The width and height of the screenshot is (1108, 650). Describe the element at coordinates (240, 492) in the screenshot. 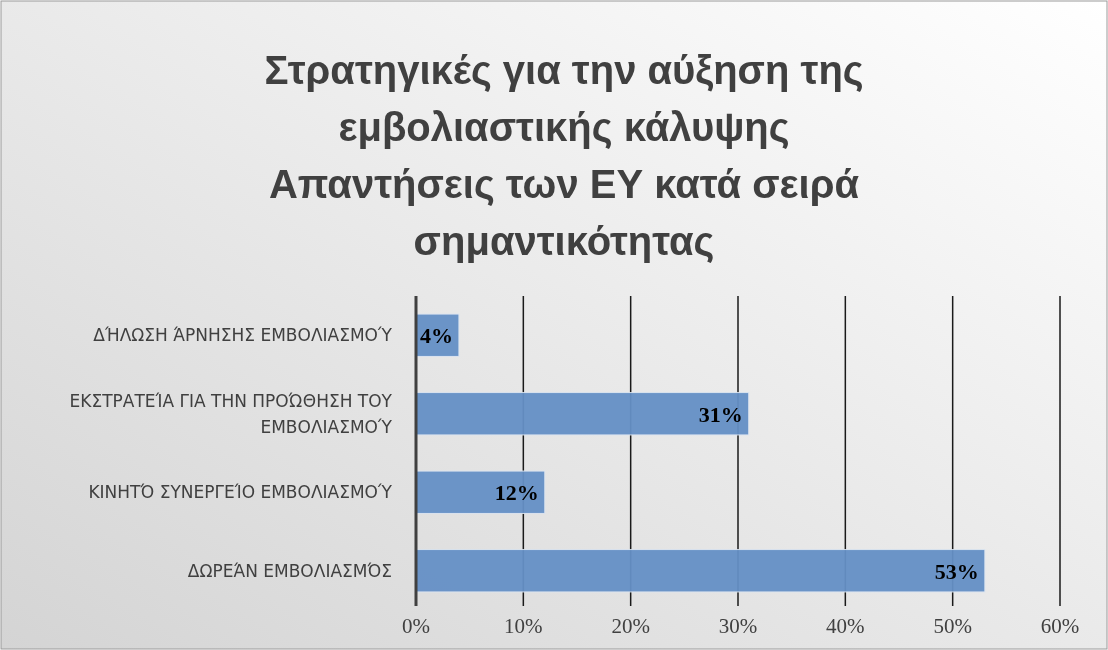

I see `y-tick-label: ΚΙΝΗΤΌ ΣΥΝΕΡΓΕΊΟ ΕΜΒΟΛΙΑΣΜΟΎ` at that location.